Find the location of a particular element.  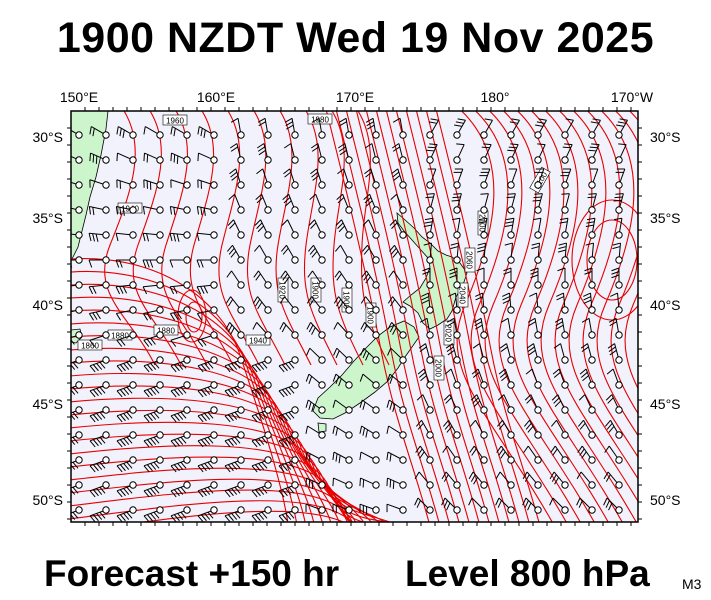

stewart-island is located at coordinates (322, 427).